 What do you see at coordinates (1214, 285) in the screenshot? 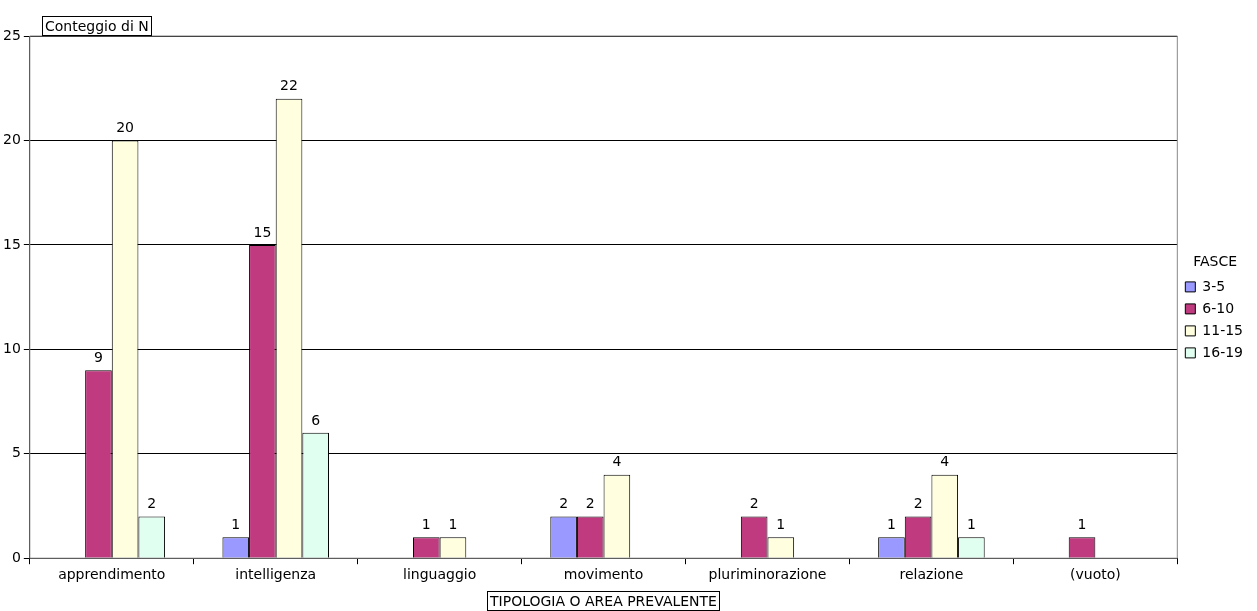
I see `legend-label: 3-5` at bounding box center [1214, 285].